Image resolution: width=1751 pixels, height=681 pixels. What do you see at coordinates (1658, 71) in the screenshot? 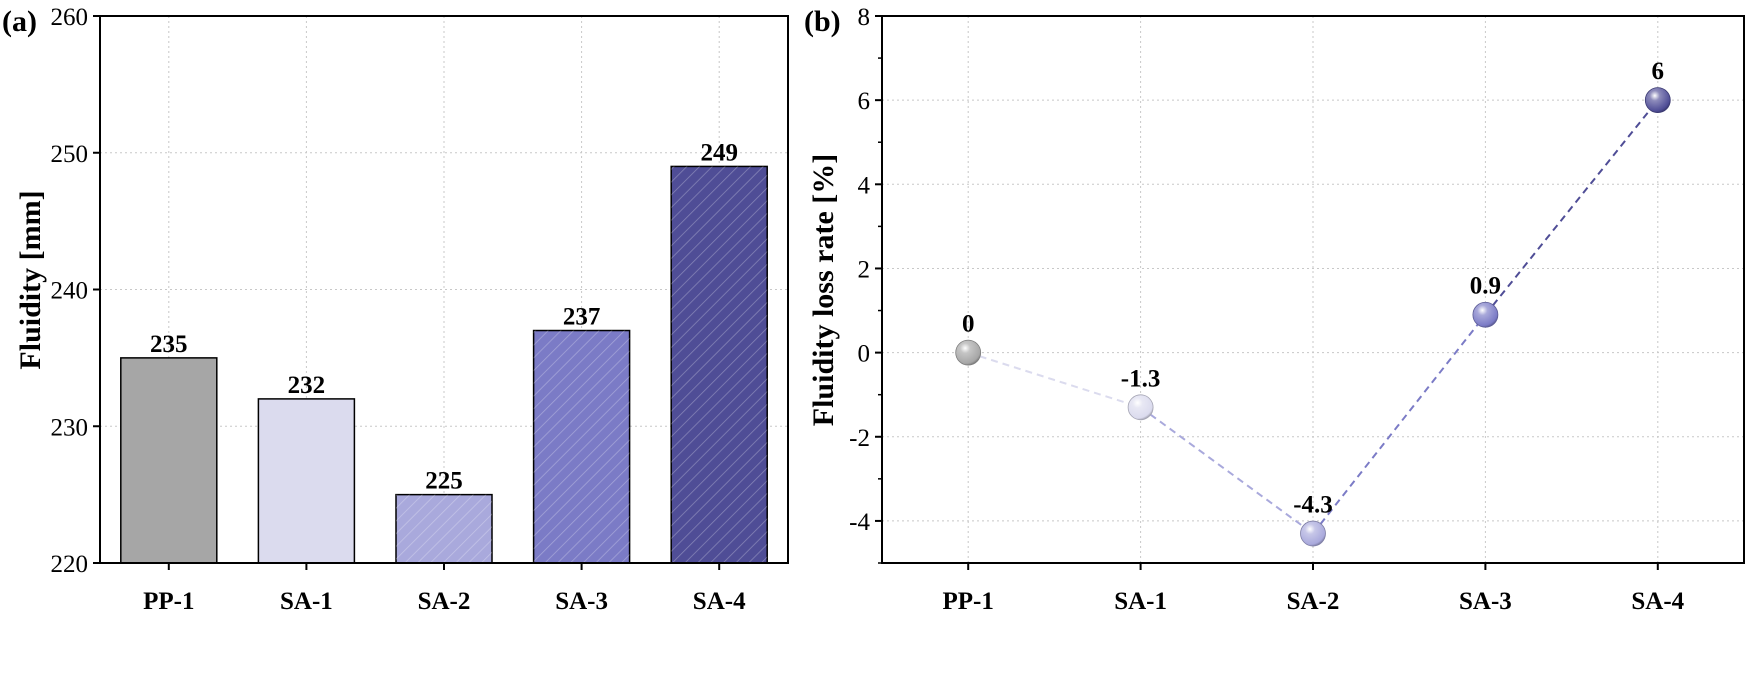
I see `data-label: 6` at bounding box center [1658, 71].